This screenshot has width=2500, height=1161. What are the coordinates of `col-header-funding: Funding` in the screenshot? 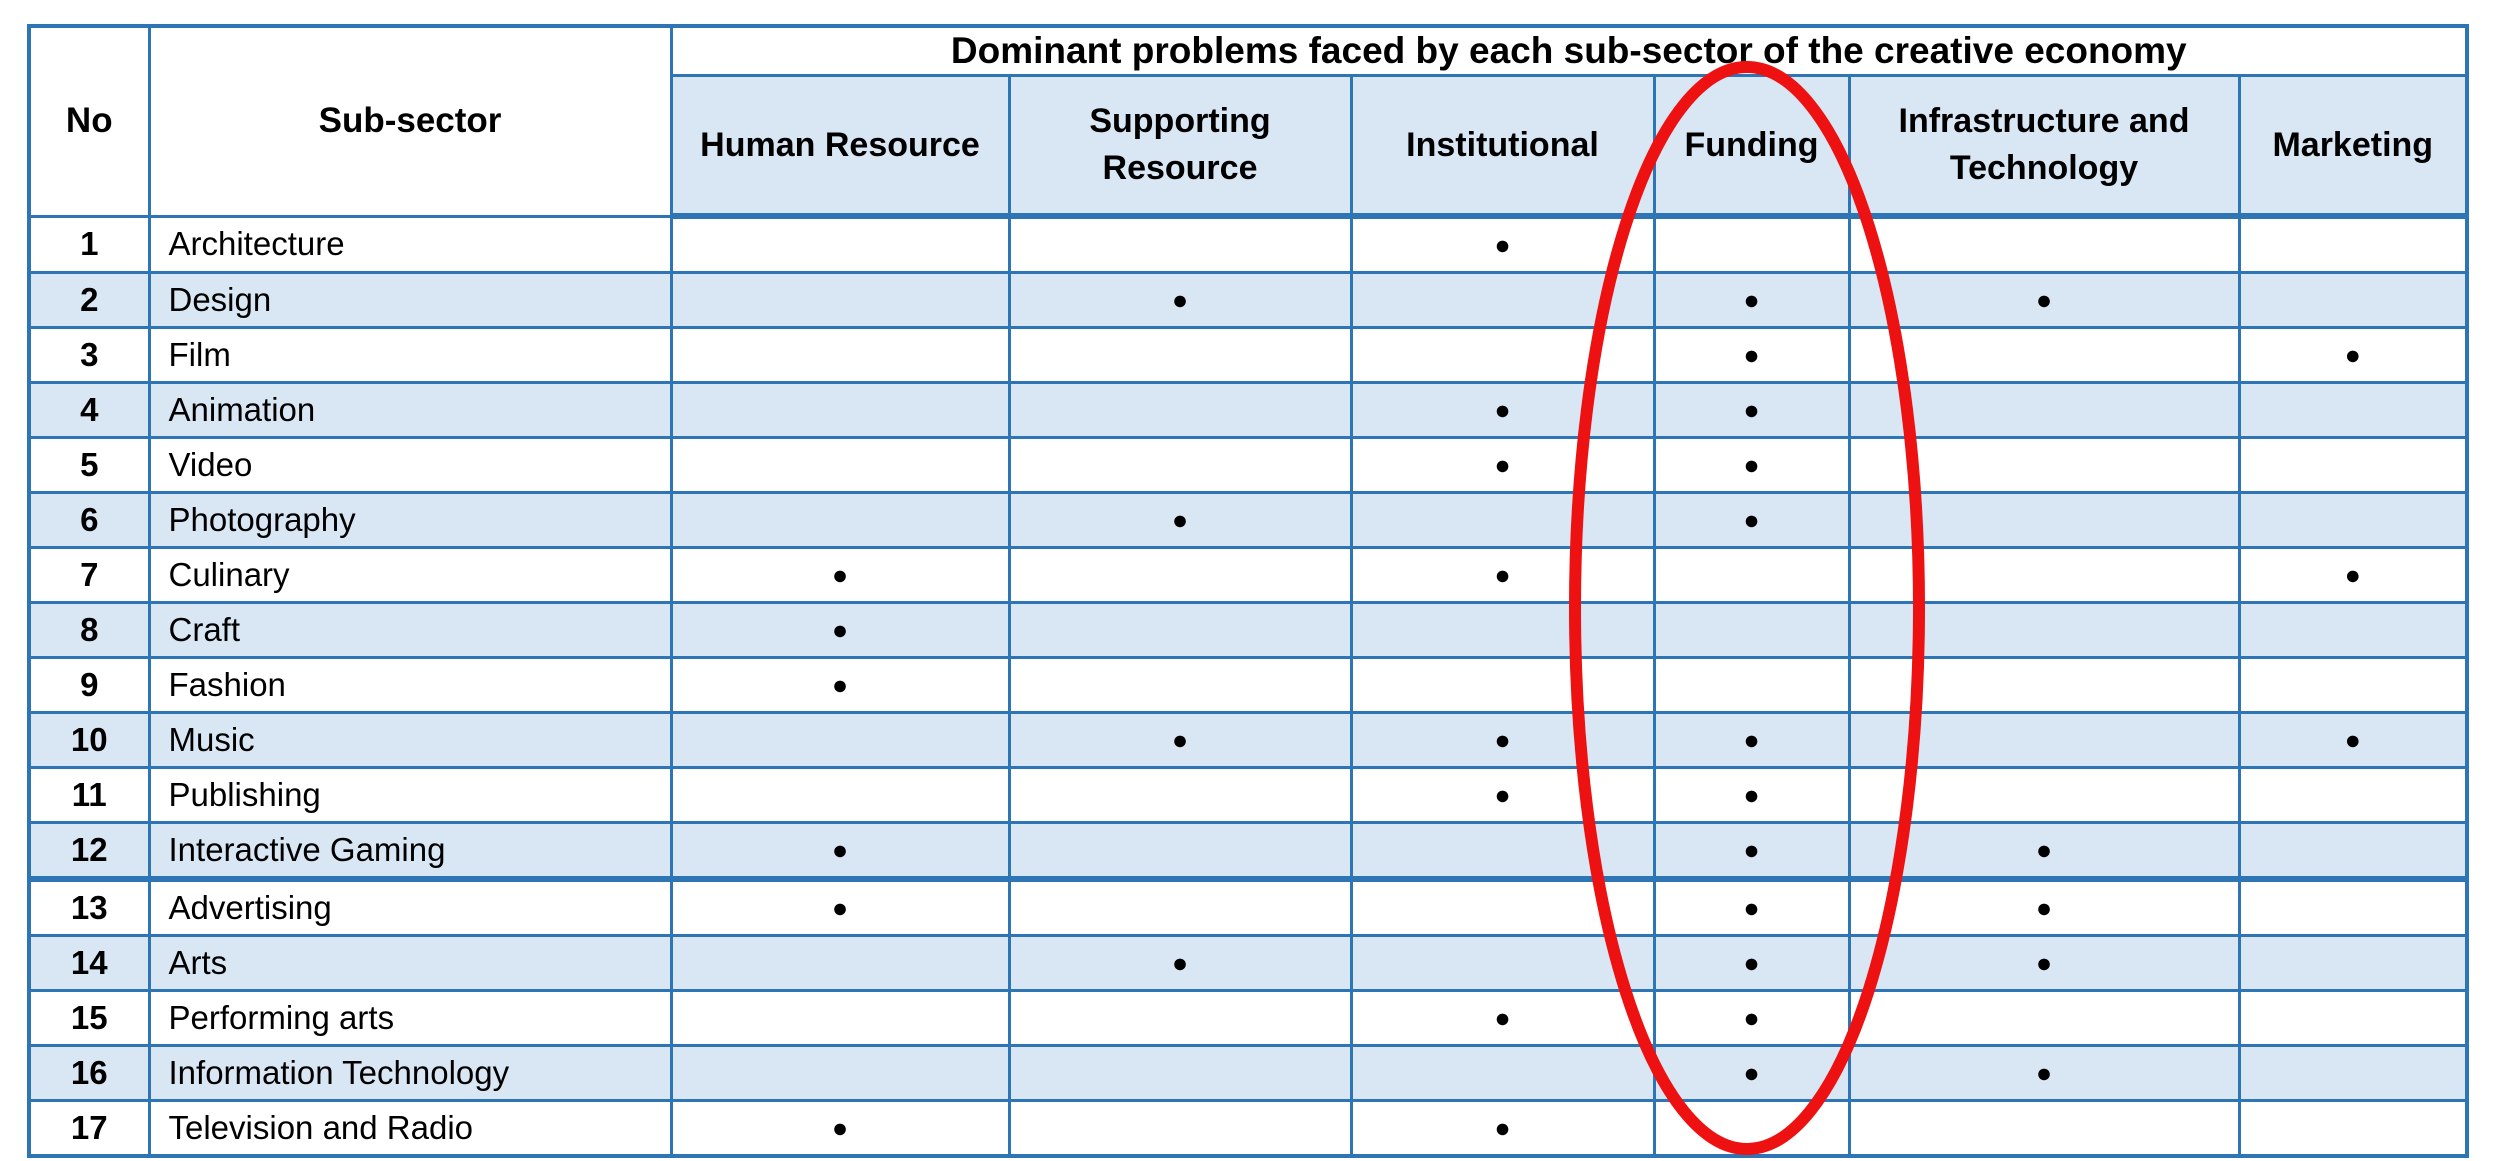 It's located at (1751, 146).